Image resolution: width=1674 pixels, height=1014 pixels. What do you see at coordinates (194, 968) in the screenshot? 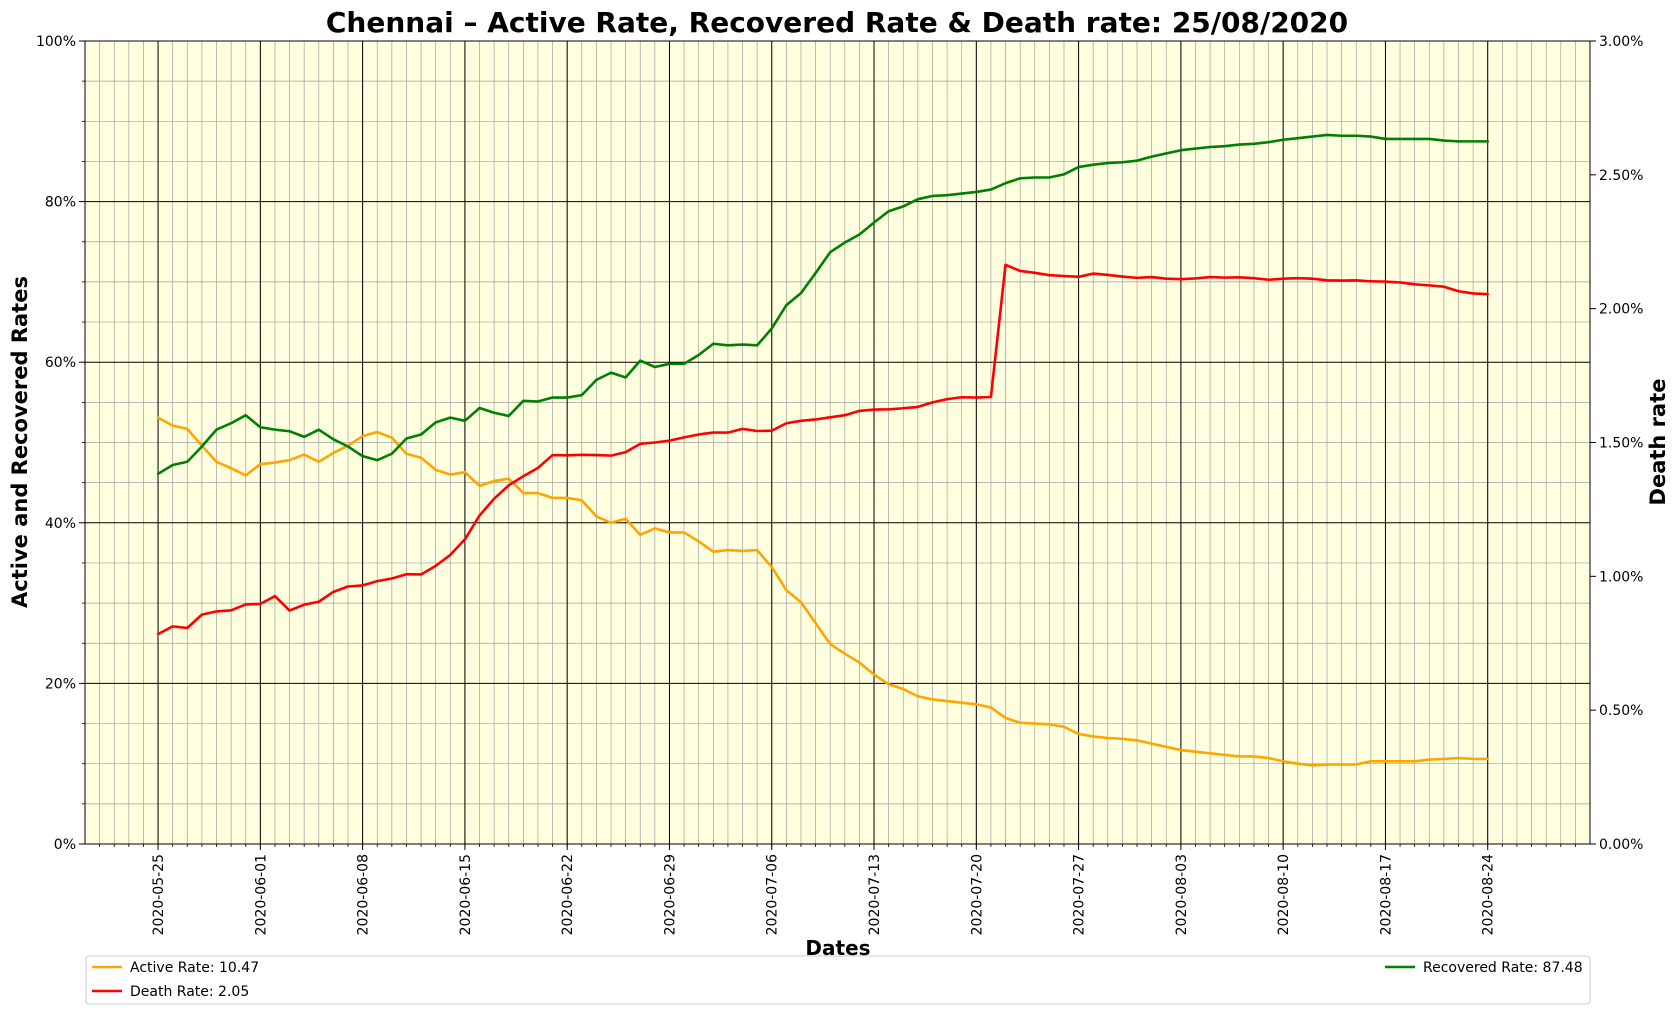
I see `legend-label-active: Active Rate: 10.47` at bounding box center [194, 968].